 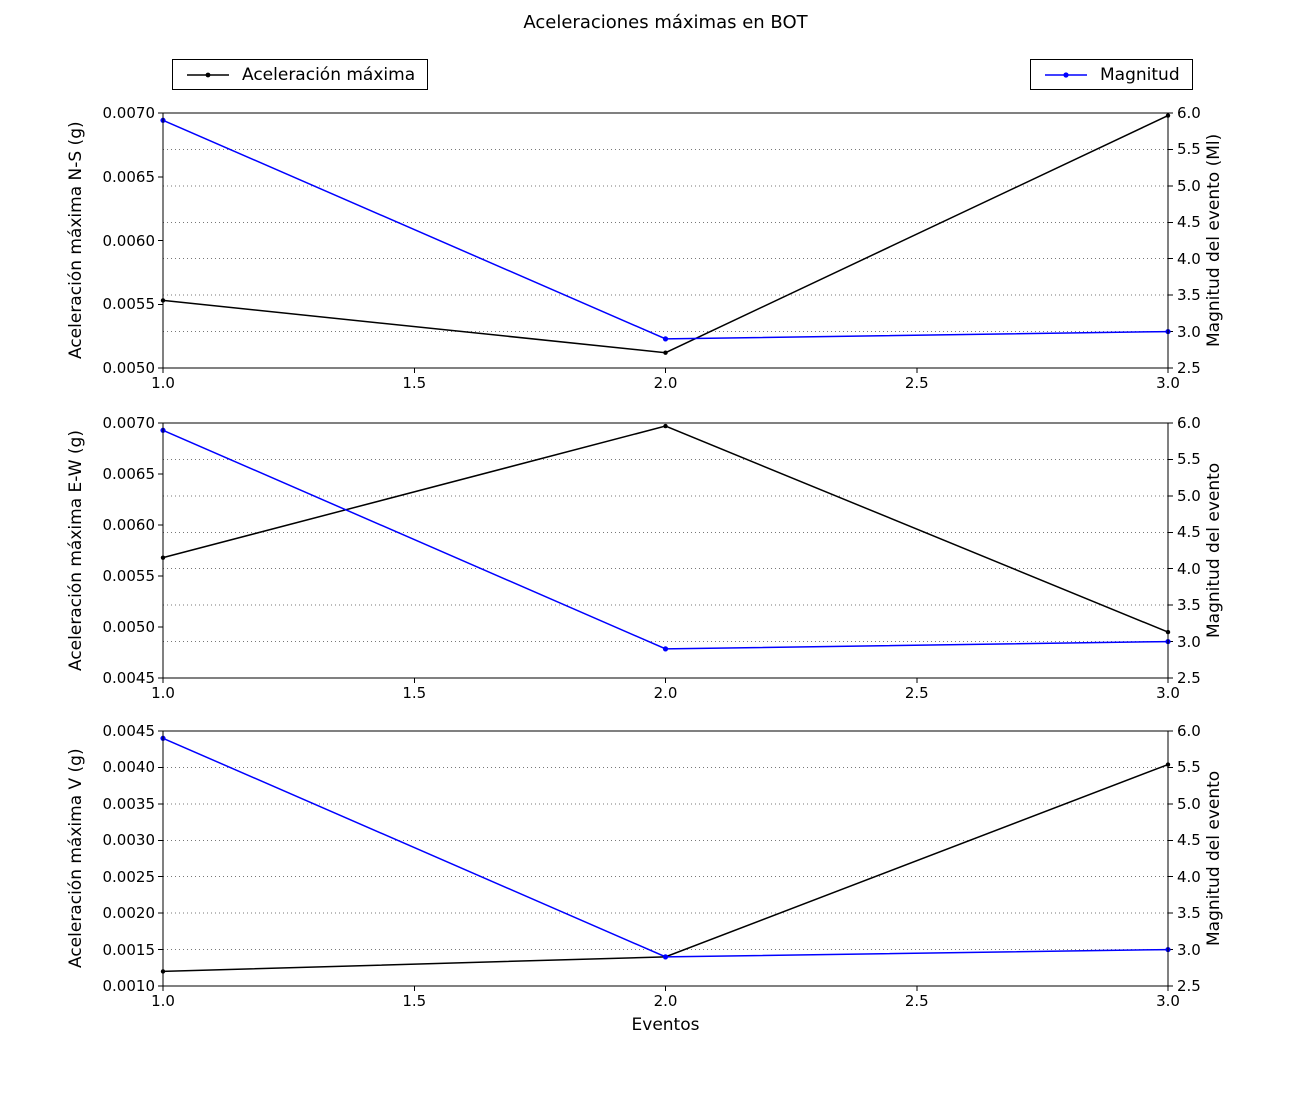 I want to click on ylabel-right-subplot-3: Magnitud del evento, so click(x=1214, y=858).